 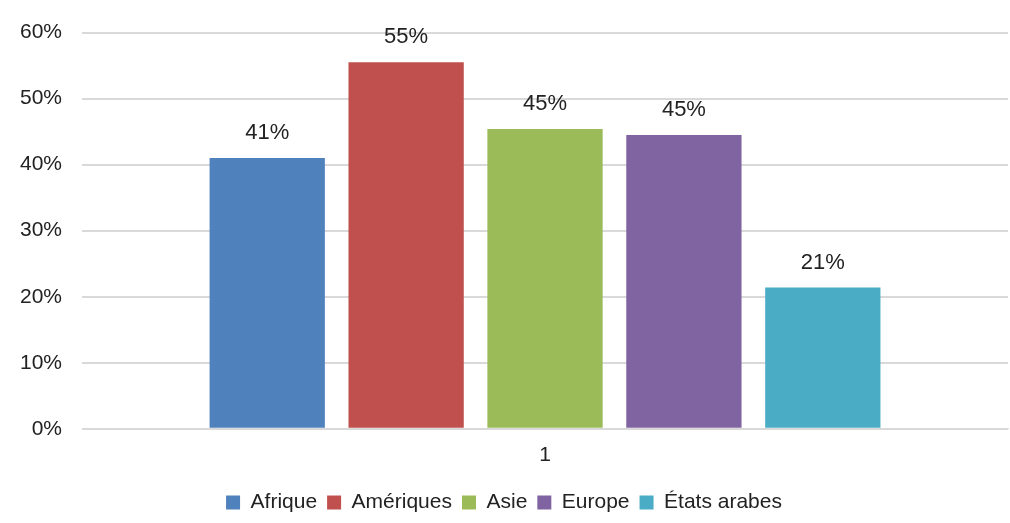 I want to click on y-tick-label: 20%, so click(x=41, y=295).